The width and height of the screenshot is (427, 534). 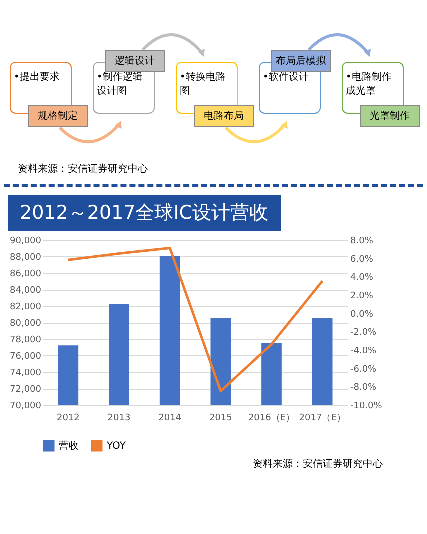 What do you see at coordinates (301, 61) in the screenshot?
I see `text: 布局后模拟` at bounding box center [301, 61].